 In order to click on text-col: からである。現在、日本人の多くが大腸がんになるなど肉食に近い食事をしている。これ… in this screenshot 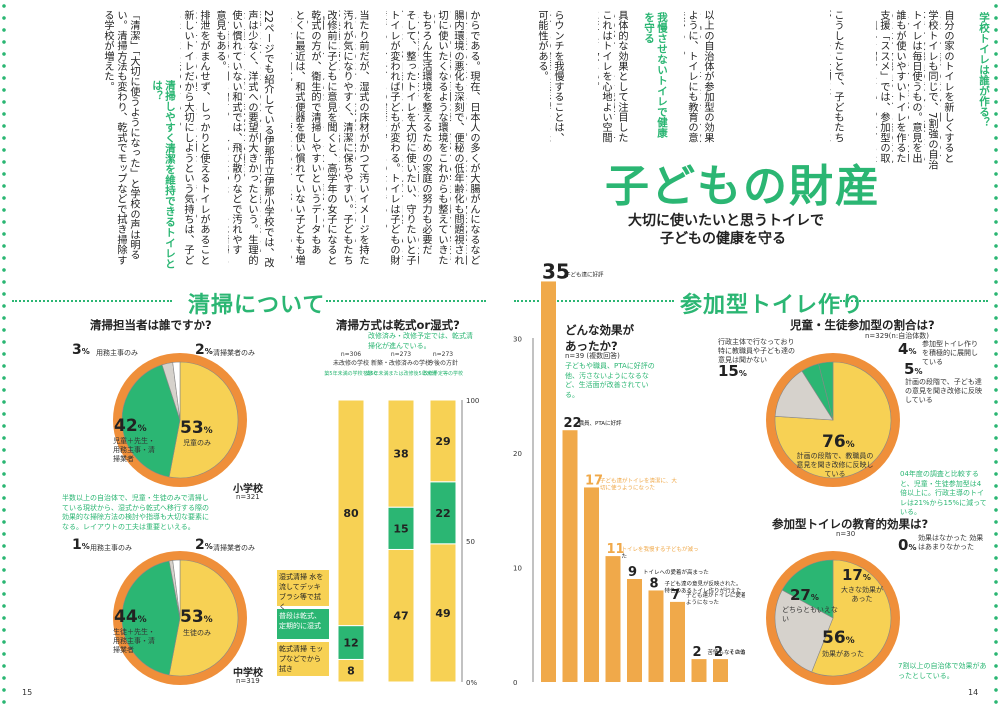, I will do `click(473, 137)`.